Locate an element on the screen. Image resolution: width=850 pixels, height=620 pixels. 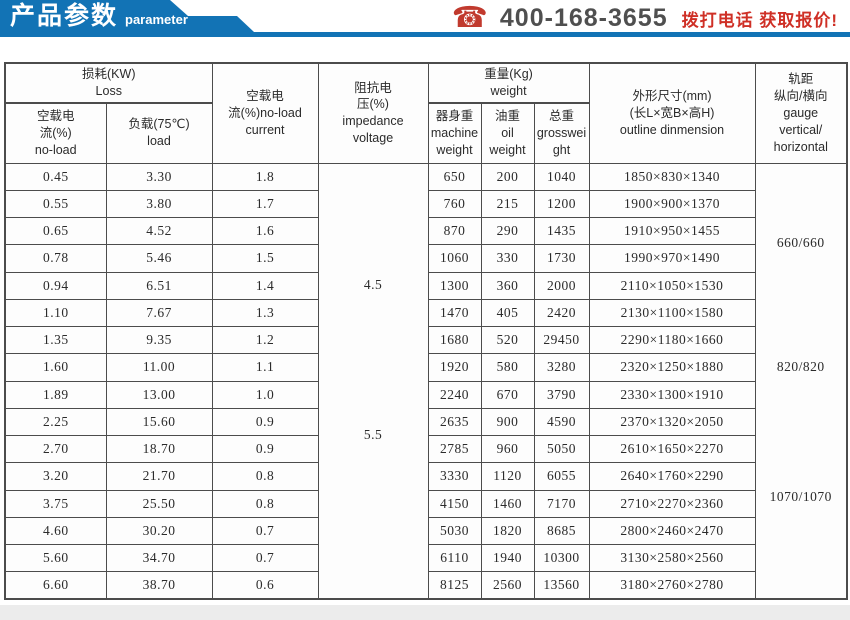
cell-impedance-voltage-merged: 4.5 5.5 is located at coordinates (373, 381).